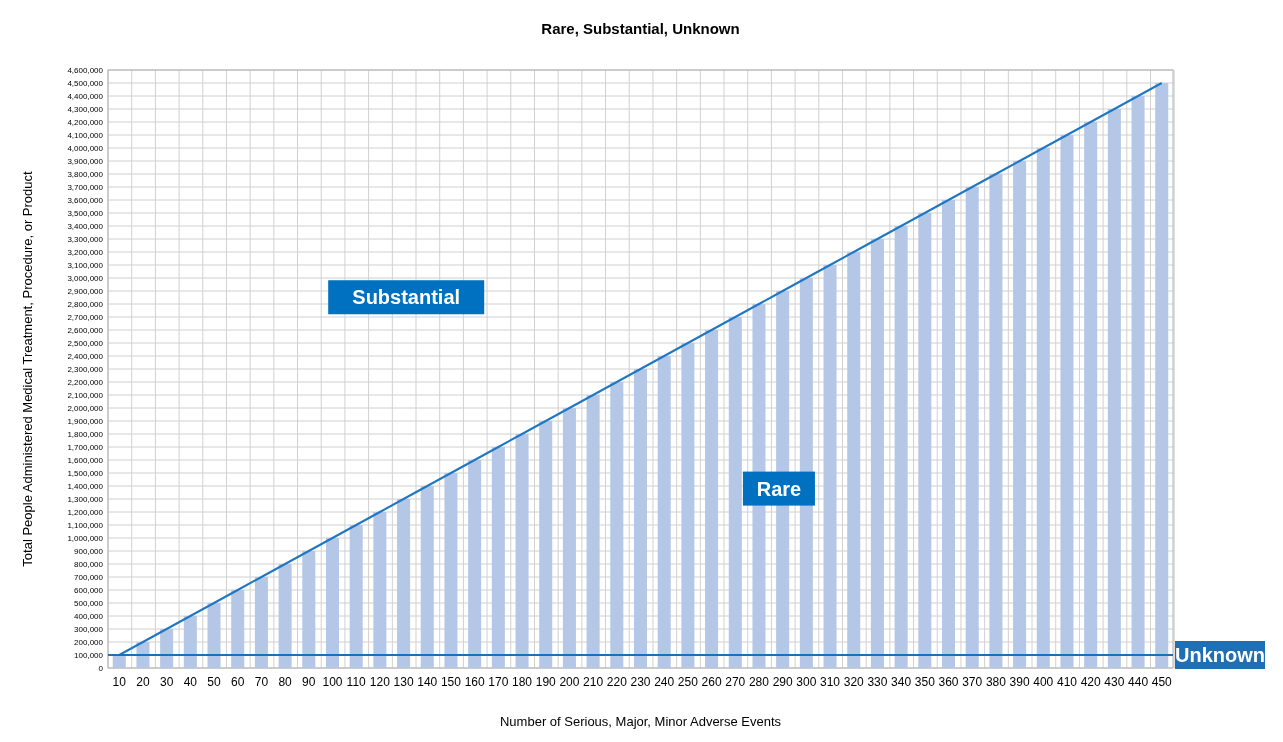  What do you see at coordinates (85, 434) in the screenshot?
I see `y-tick-label: 1,800,000` at bounding box center [85, 434].